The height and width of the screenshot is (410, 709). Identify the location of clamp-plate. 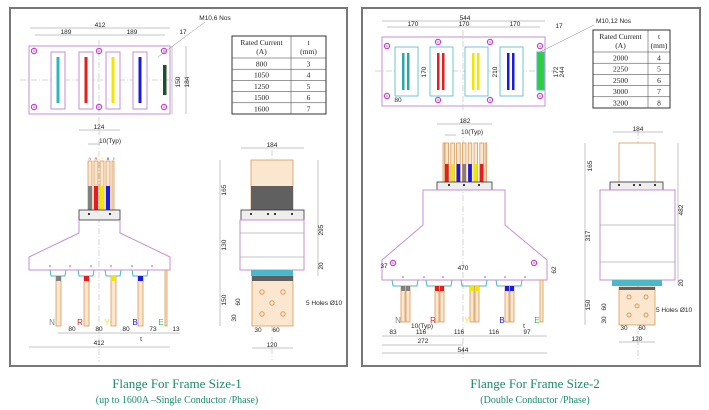
(99, 215).